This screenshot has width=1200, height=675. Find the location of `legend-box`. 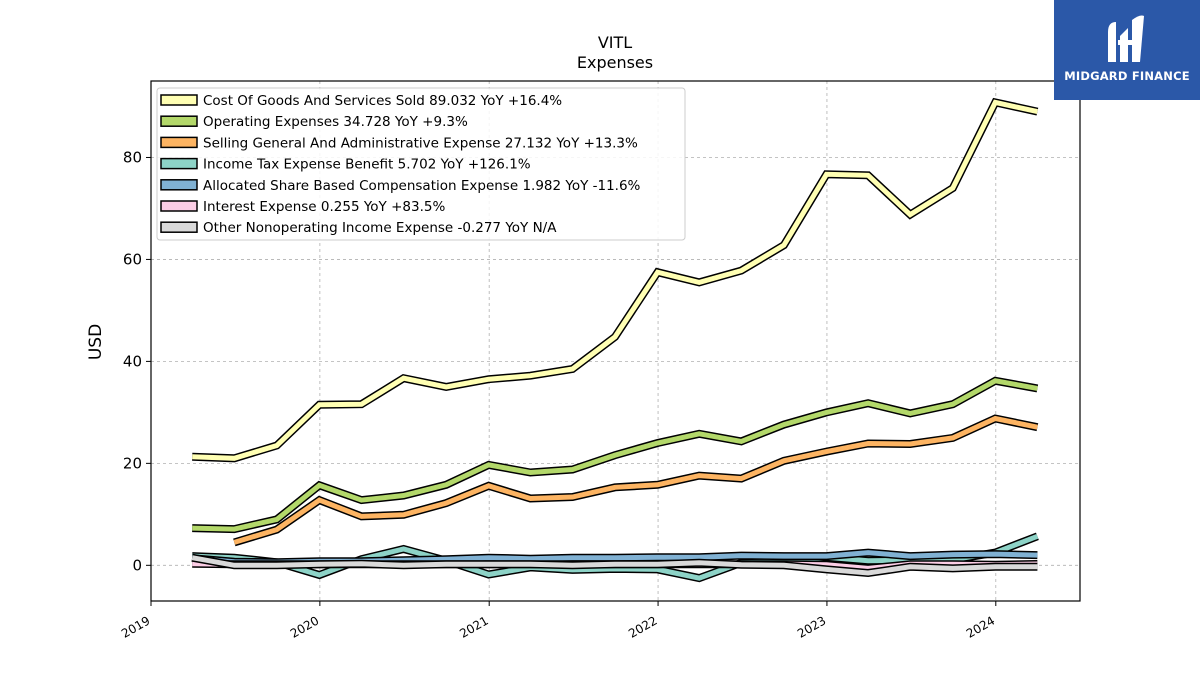

legend-box is located at coordinates (421, 164).